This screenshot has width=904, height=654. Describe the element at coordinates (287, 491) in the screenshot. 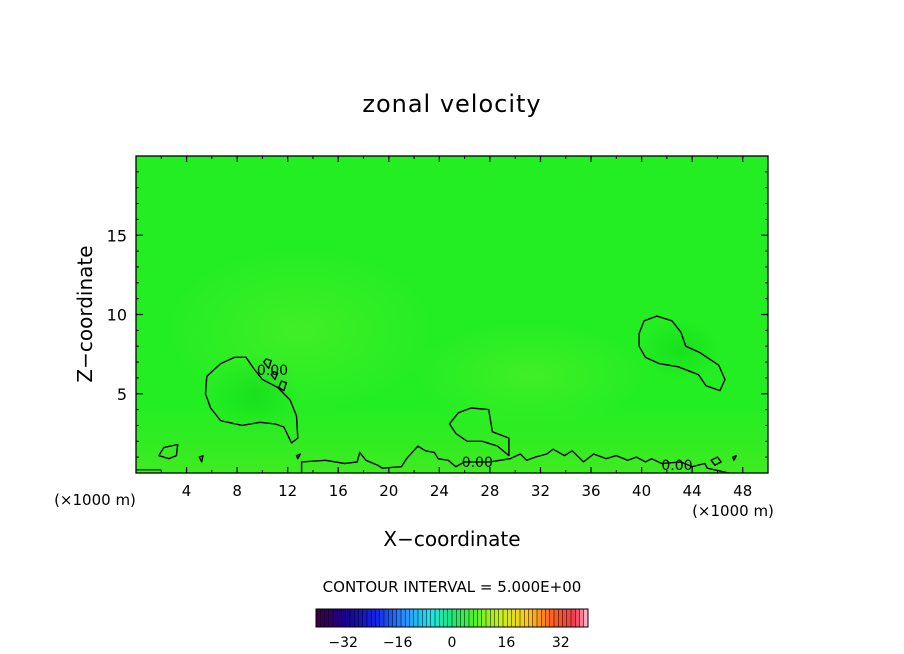

I see `x-tick-label: 12` at that location.